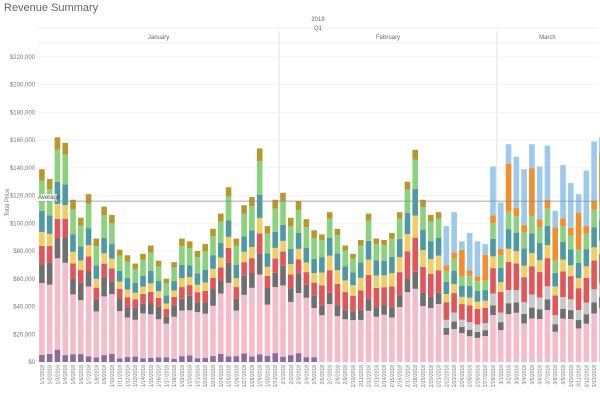 The height and width of the screenshot is (403, 600). What do you see at coordinates (121, 376) in the screenshot?
I see `x-tick-label: 1/11/2018` at bounding box center [121, 376].